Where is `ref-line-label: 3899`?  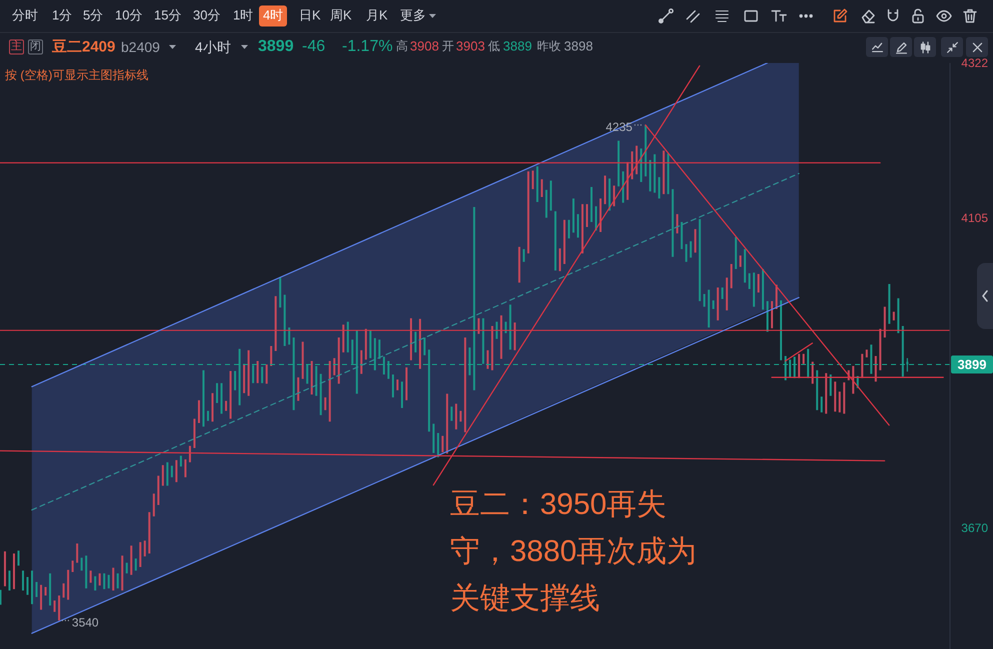 ref-line-label: 3899 is located at coordinates (972, 364).